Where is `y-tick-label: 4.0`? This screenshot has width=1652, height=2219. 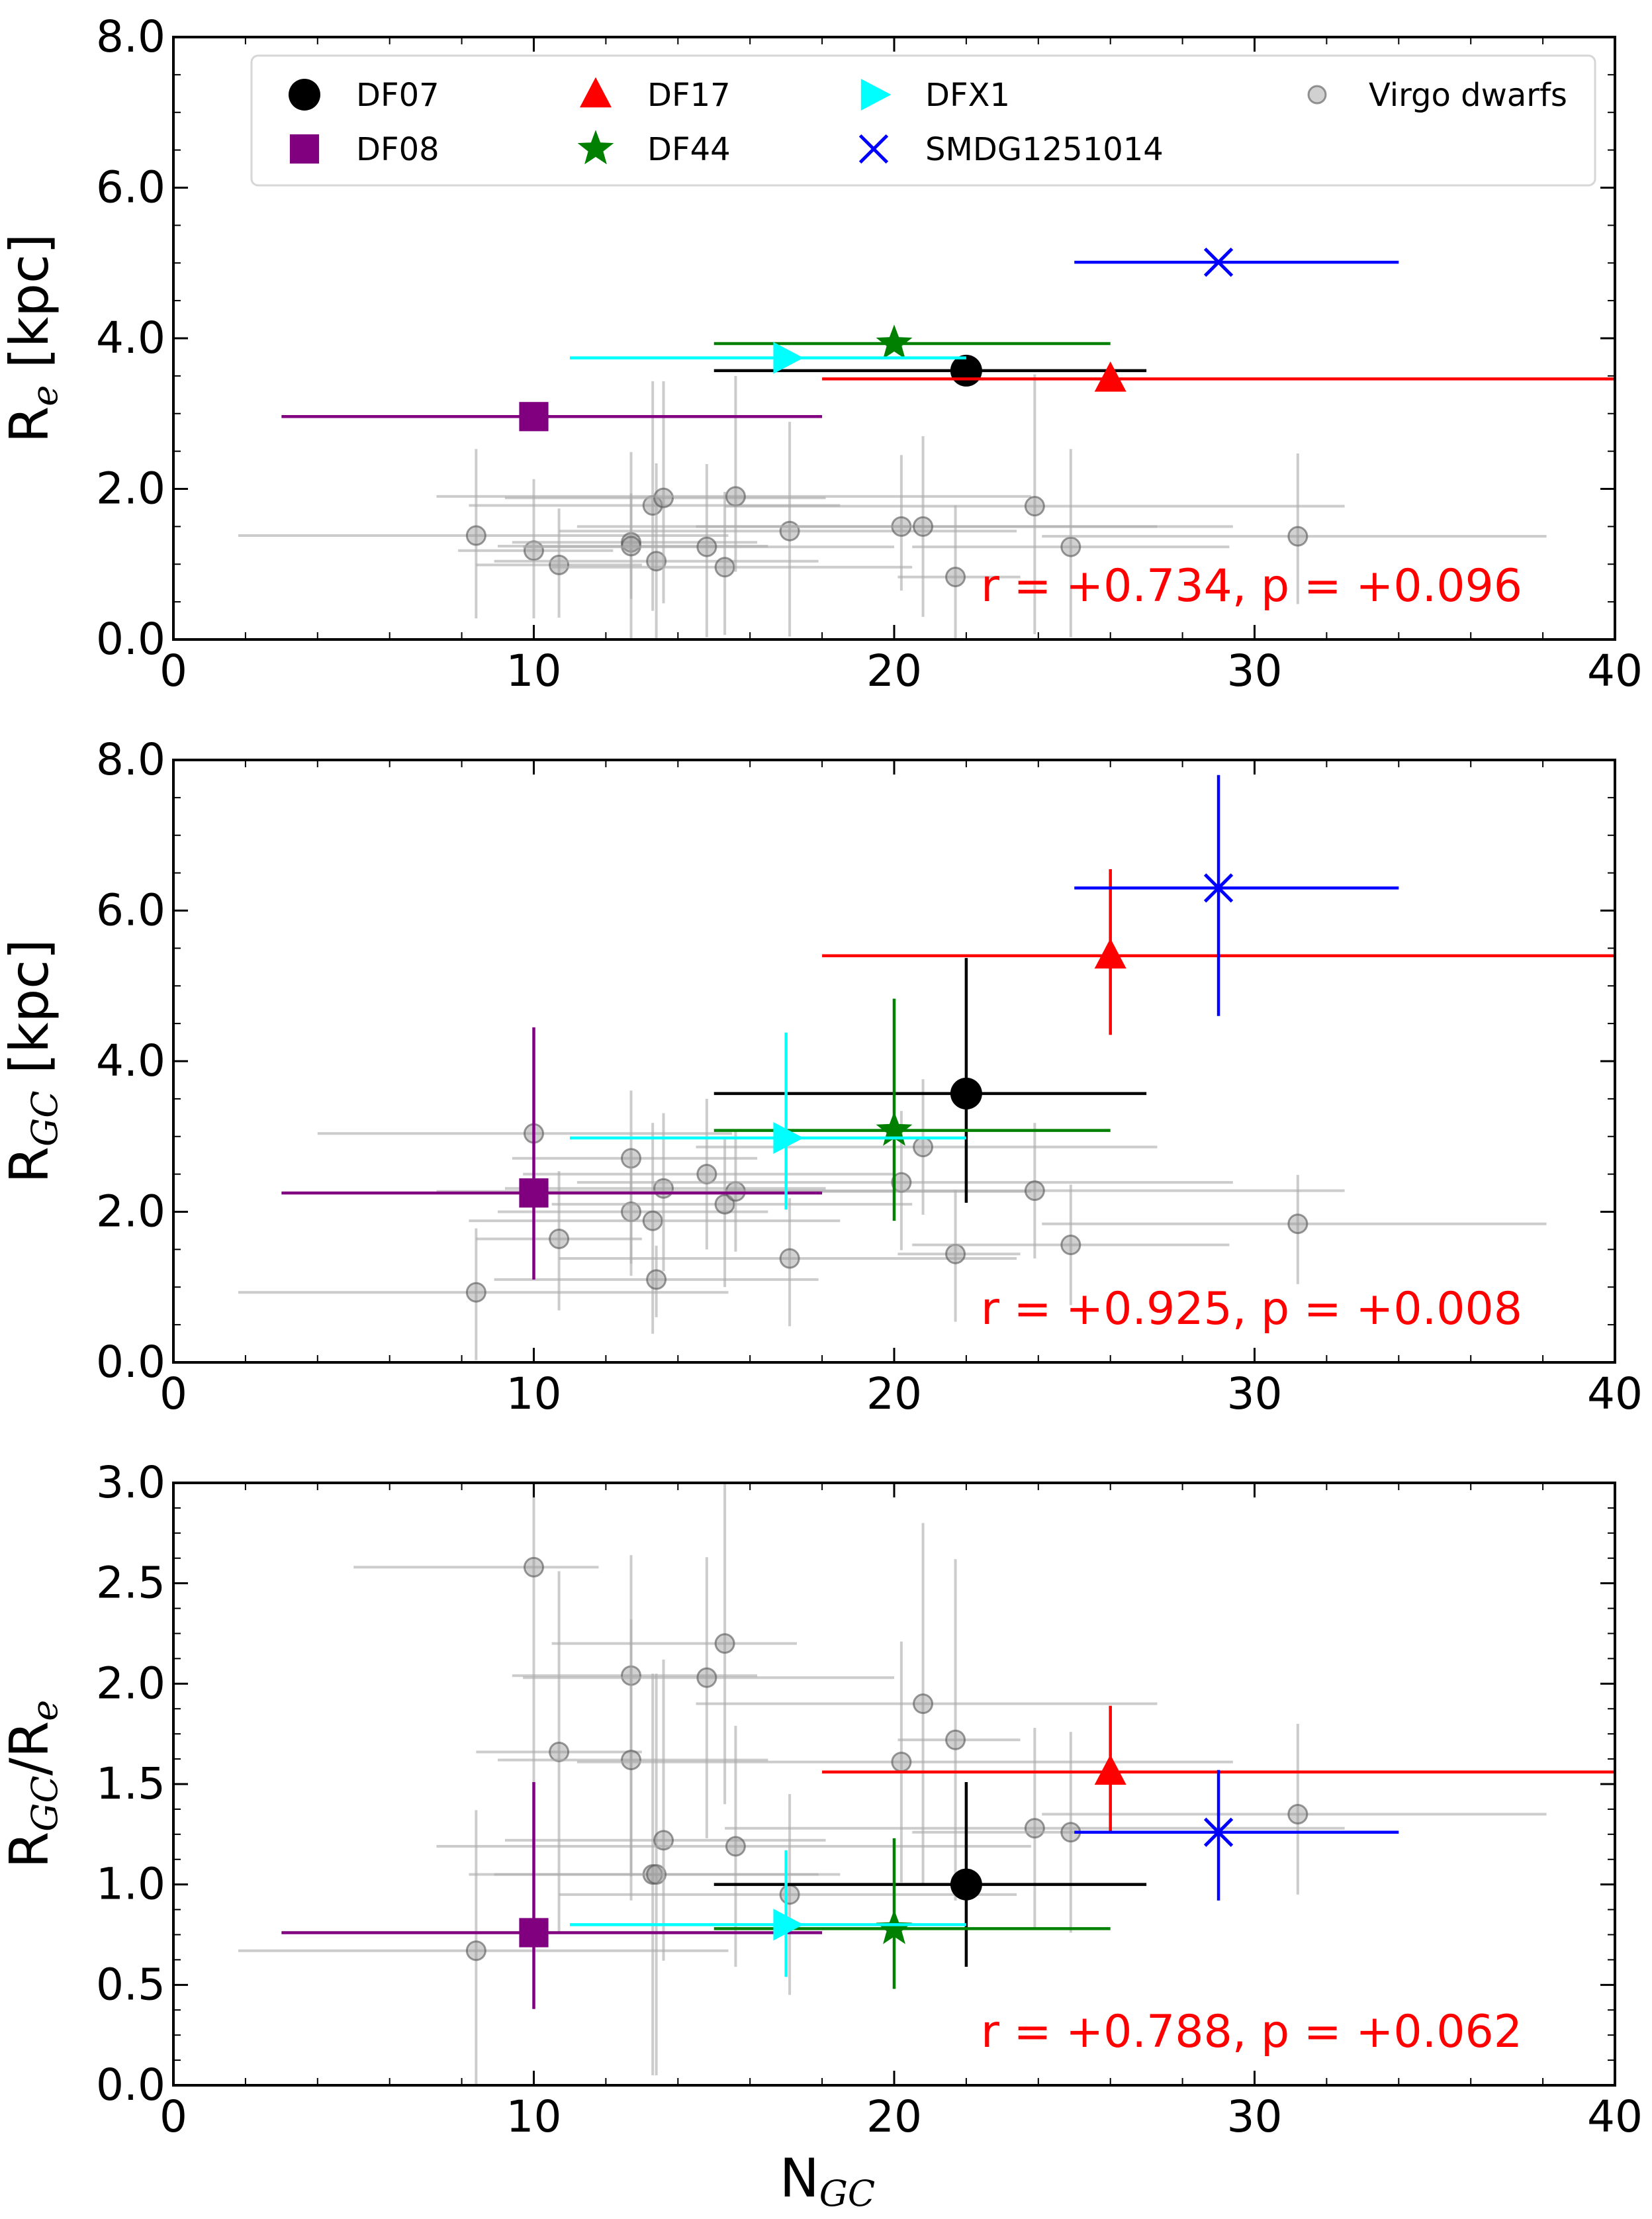 y-tick-label: 4.0 is located at coordinates (130, 337).